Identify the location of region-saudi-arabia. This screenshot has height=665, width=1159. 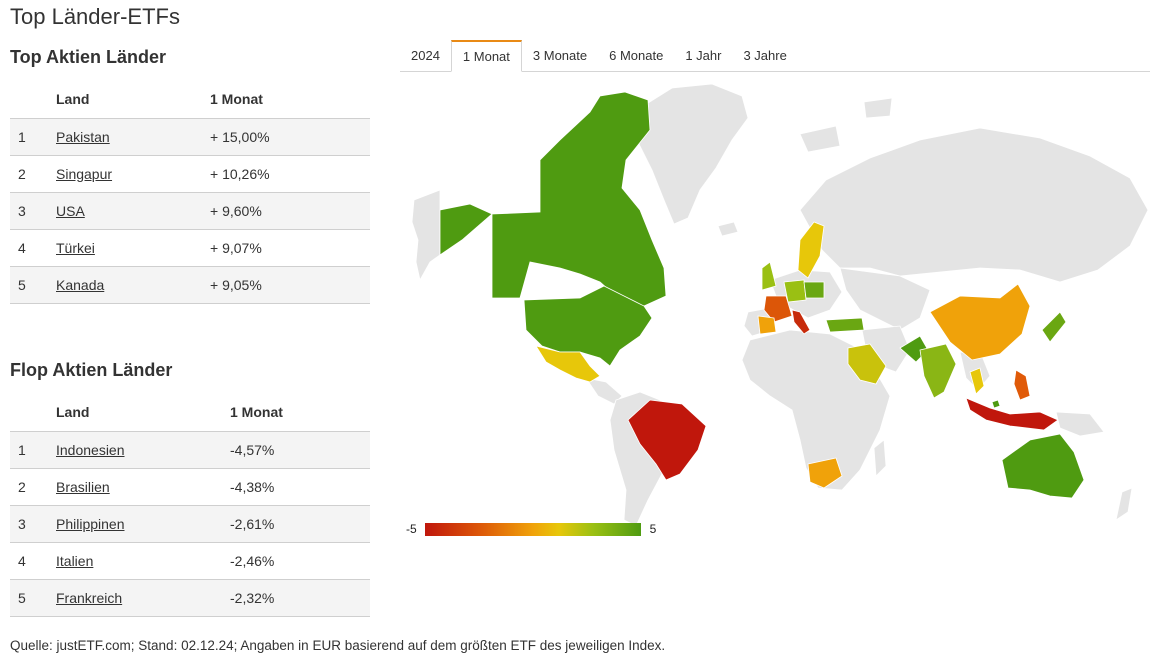
(867, 364).